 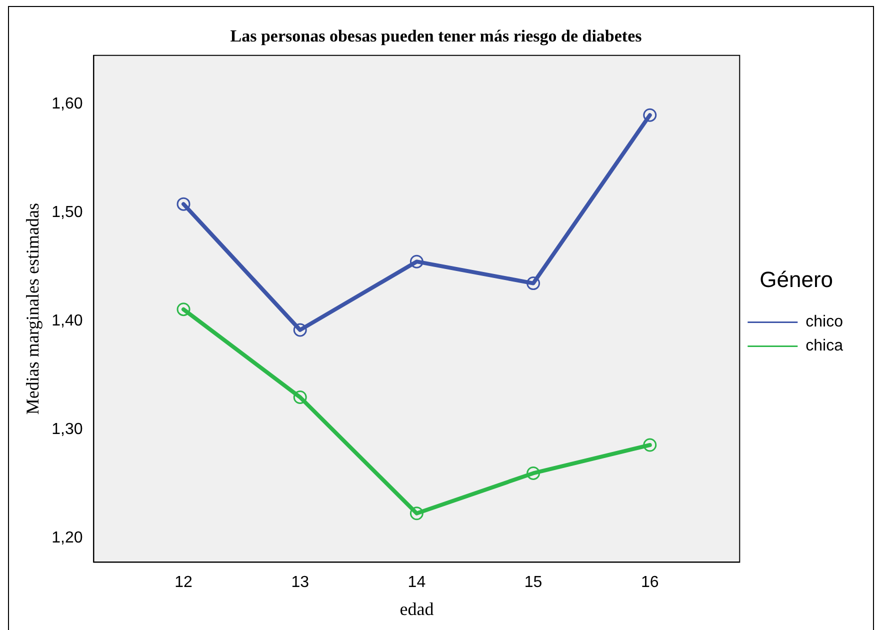 What do you see at coordinates (67, 104) in the screenshot?
I see `y-tick-label: 1,60` at bounding box center [67, 104].